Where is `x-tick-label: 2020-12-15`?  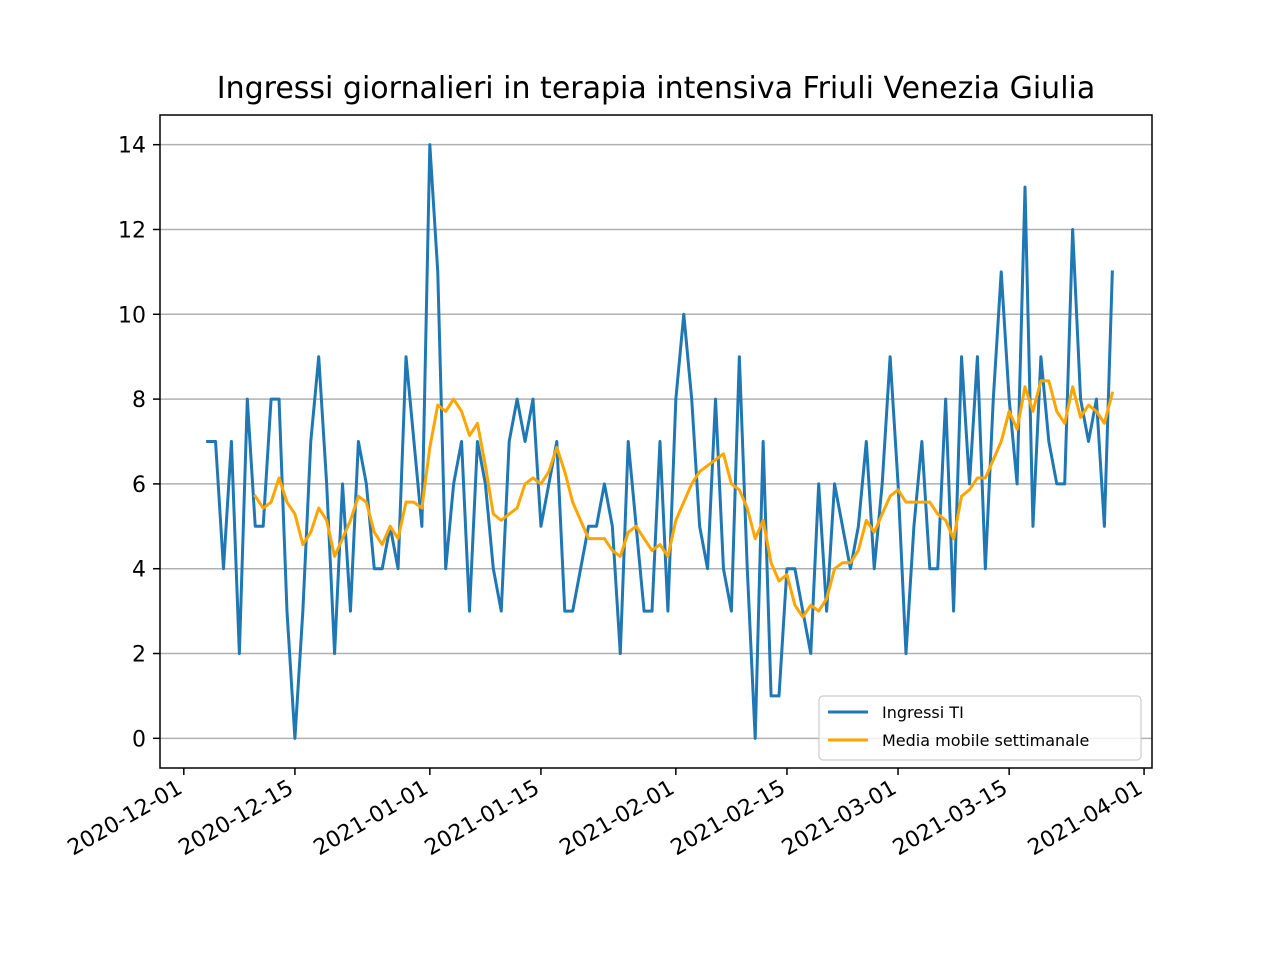
x-tick-label: 2020-12-15 is located at coordinates (236, 819).